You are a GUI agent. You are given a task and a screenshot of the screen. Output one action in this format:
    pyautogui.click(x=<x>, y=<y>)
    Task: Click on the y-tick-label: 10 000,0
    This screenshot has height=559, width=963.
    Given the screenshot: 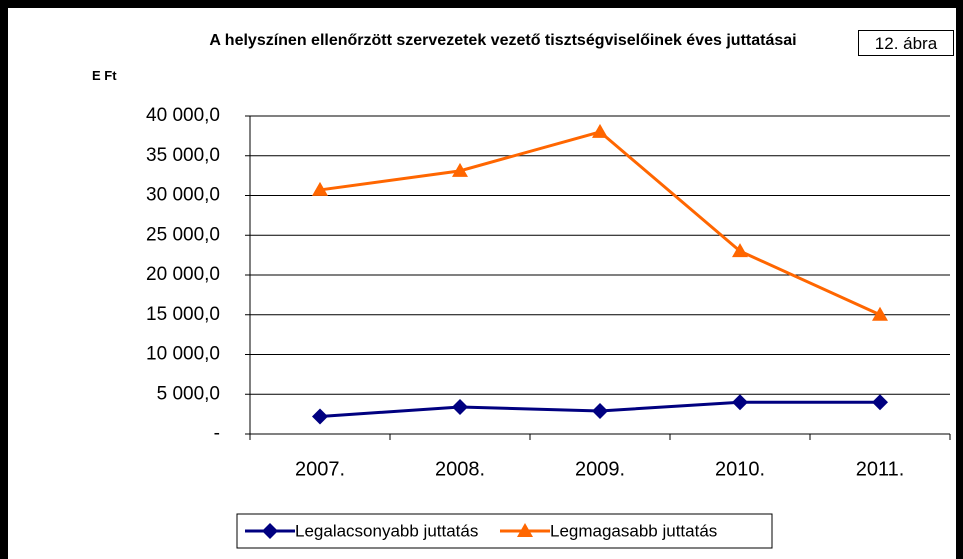 What is the action you would take?
    pyautogui.click(x=183, y=354)
    